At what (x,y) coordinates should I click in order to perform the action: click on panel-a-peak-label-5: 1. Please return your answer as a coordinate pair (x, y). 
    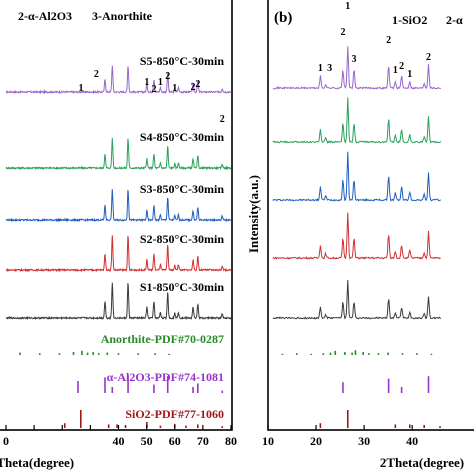
    Looking at the image, I should click on (160, 82).